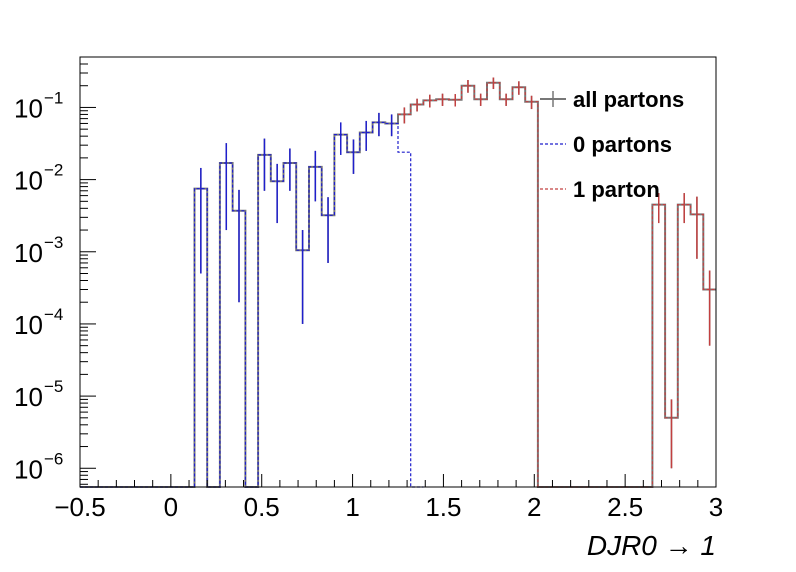  Describe the element at coordinates (616, 189) in the screenshot. I see `legend-label: 1 parton` at that location.